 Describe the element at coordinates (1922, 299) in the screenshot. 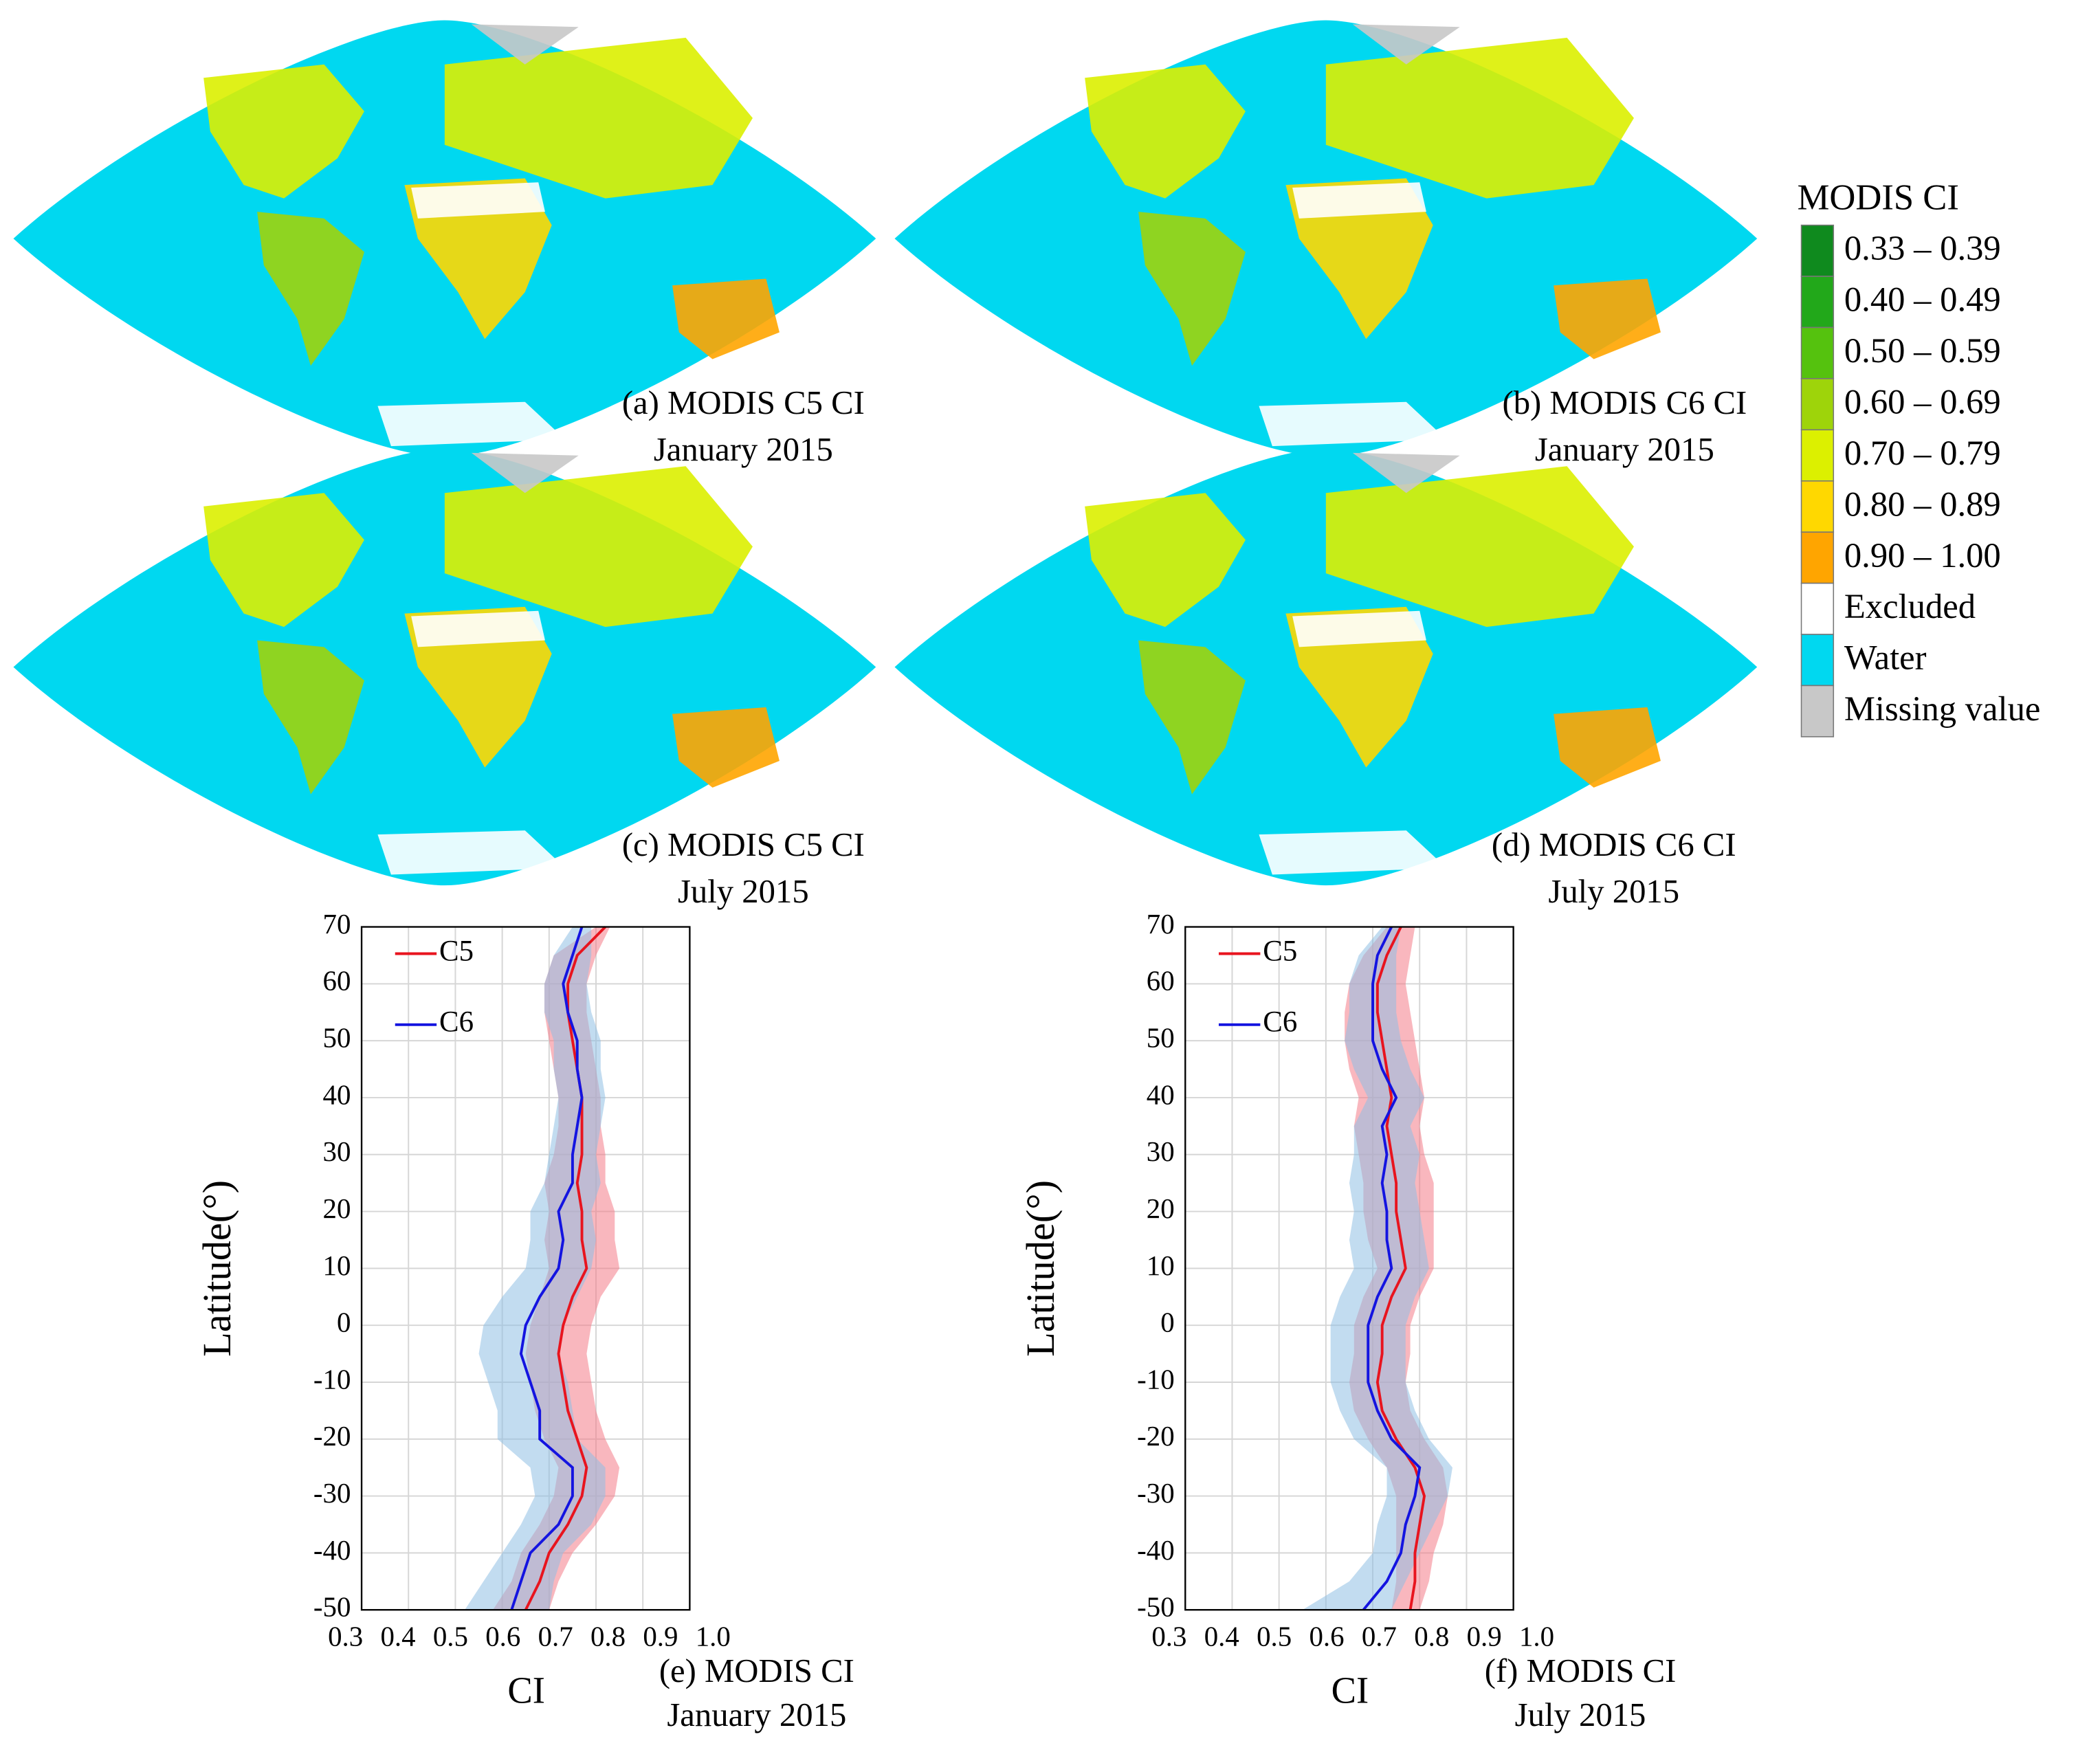

I see `legend-label: 0.40 – 0.49` at that location.